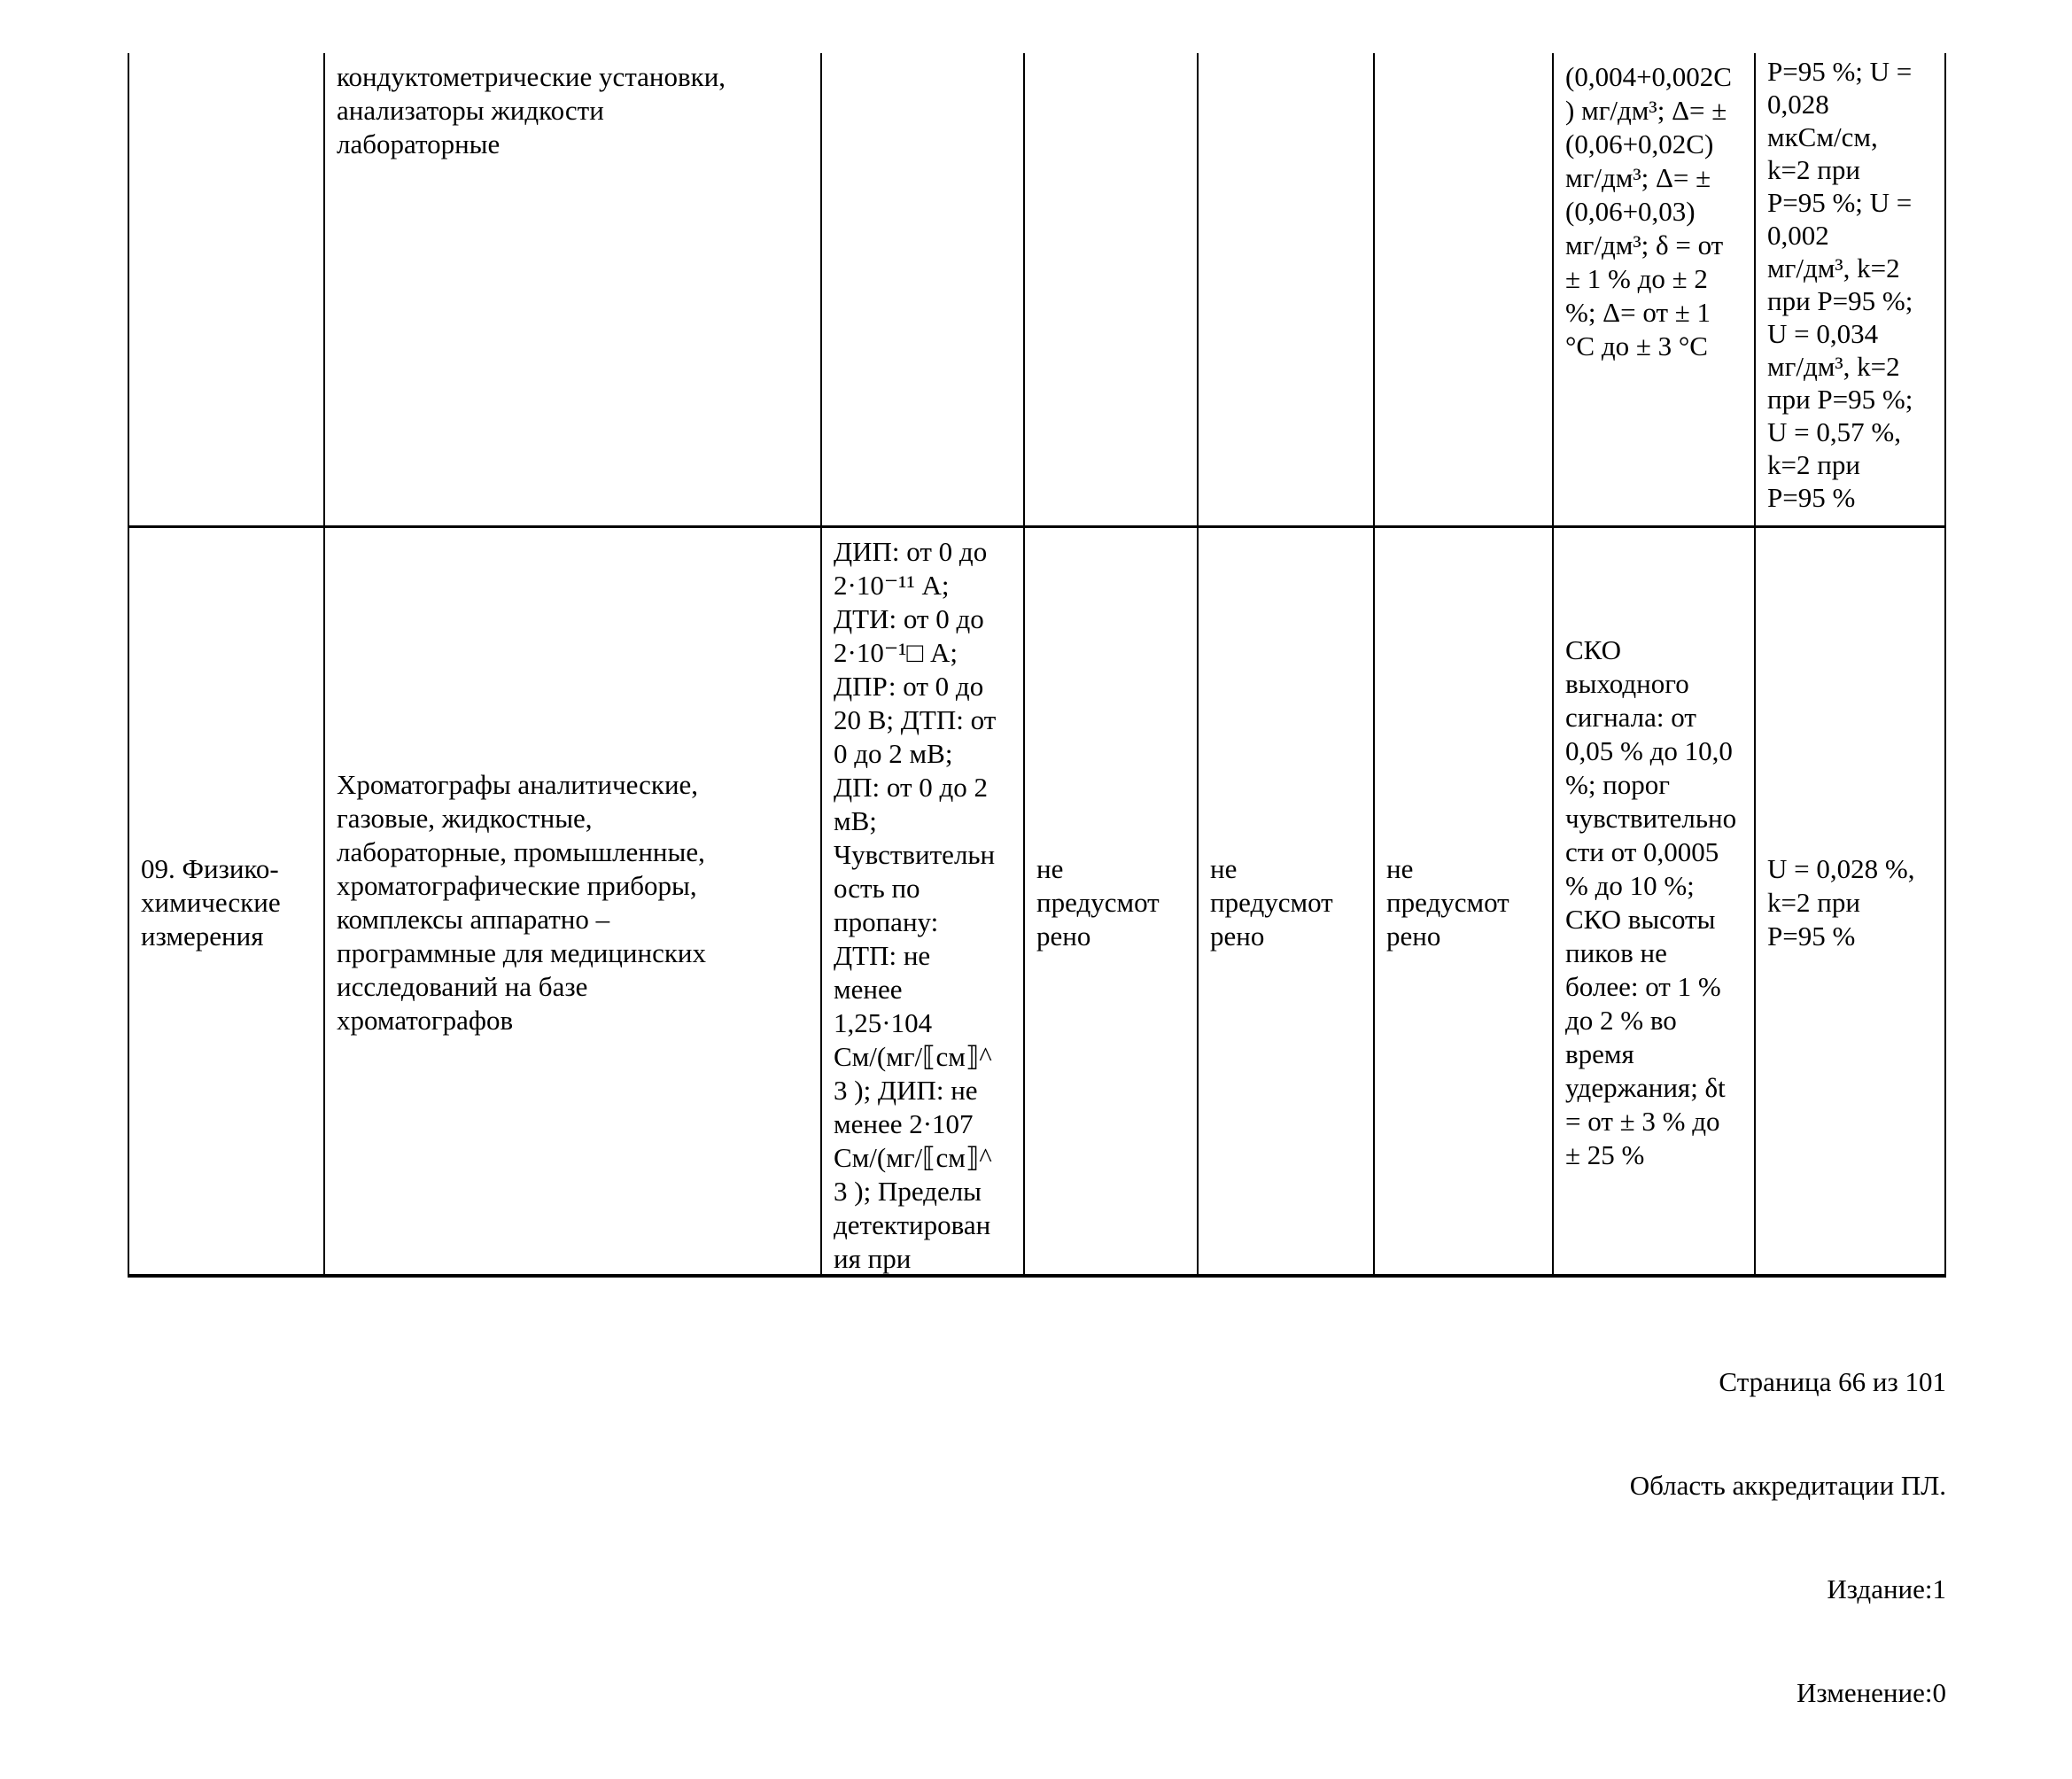 Image resolution: width=2072 pixels, height=1779 pixels. I want to click on cell-r2-resolution: не предусмот рено, so click(1464, 901).